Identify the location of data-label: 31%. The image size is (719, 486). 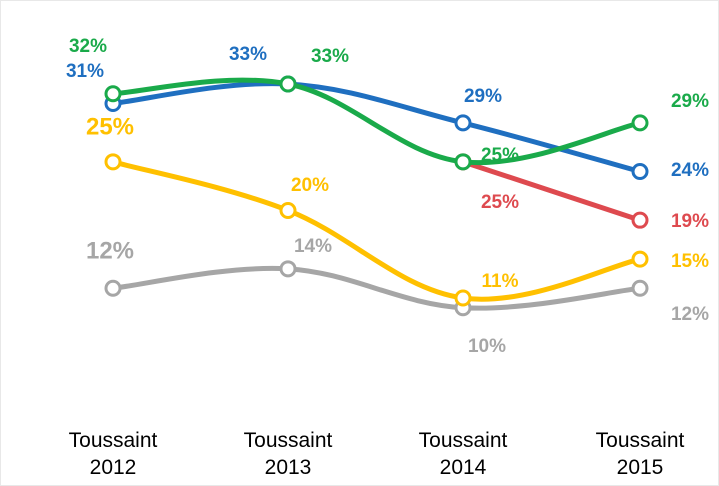
(85, 71).